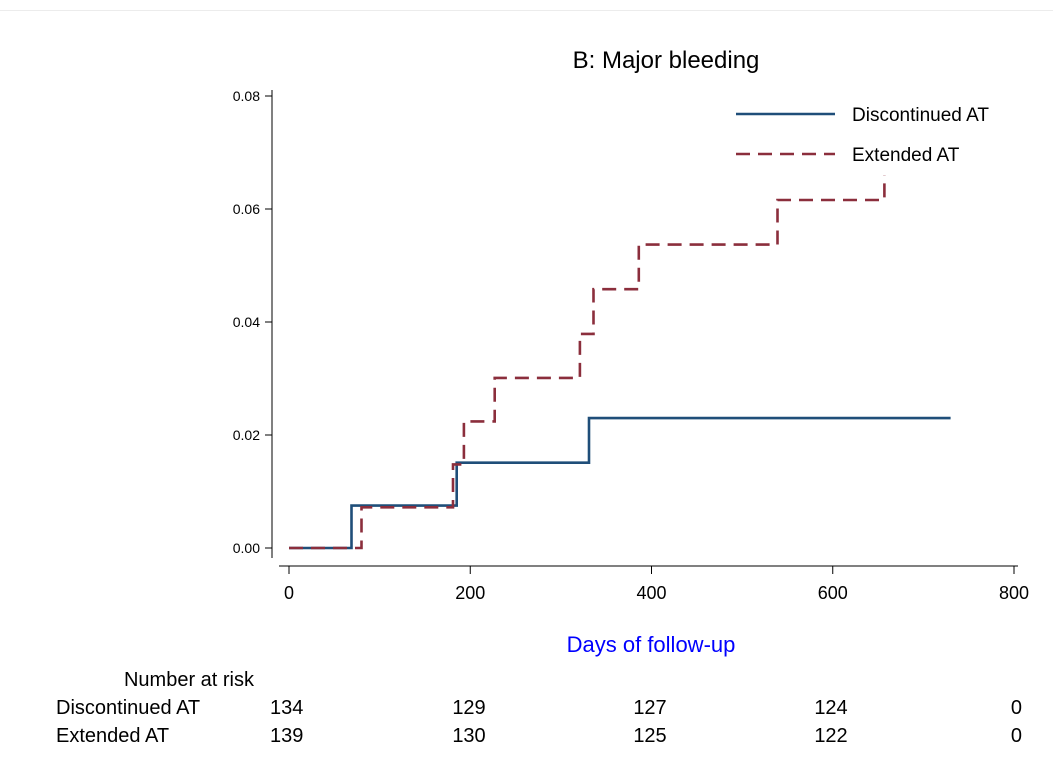  I want to click on x-tick-label: 600, so click(833, 593).